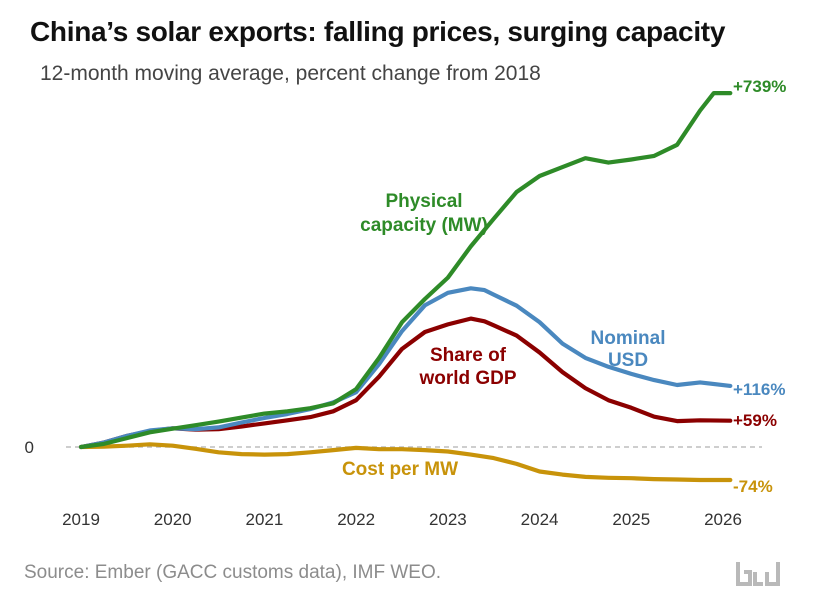 The width and height of the screenshot is (813, 606). What do you see at coordinates (467, 367) in the screenshot?
I see `share-of-world-gdp-label: Share of world GDP` at bounding box center [467, 367].